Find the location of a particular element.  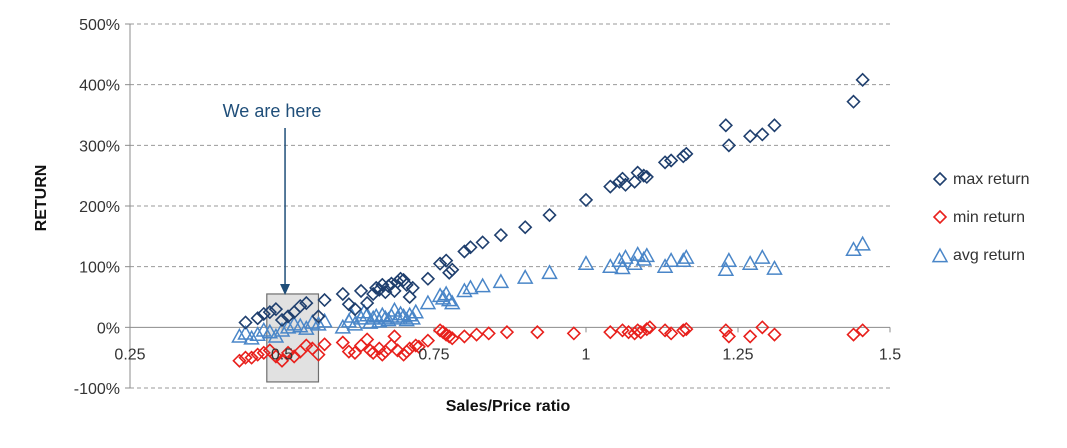

legend-label: avg return is located at coordinates (989, 255).